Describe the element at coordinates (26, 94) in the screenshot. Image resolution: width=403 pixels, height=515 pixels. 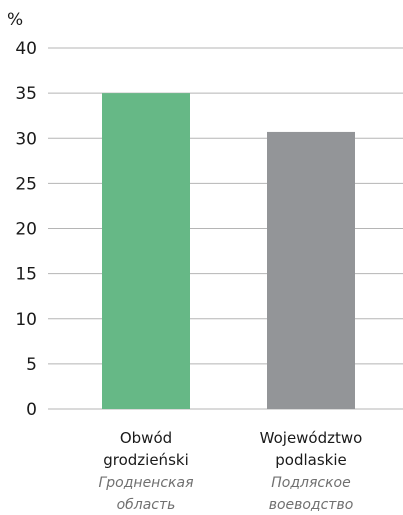
I see `y-tick-label-35: 35` at that location.